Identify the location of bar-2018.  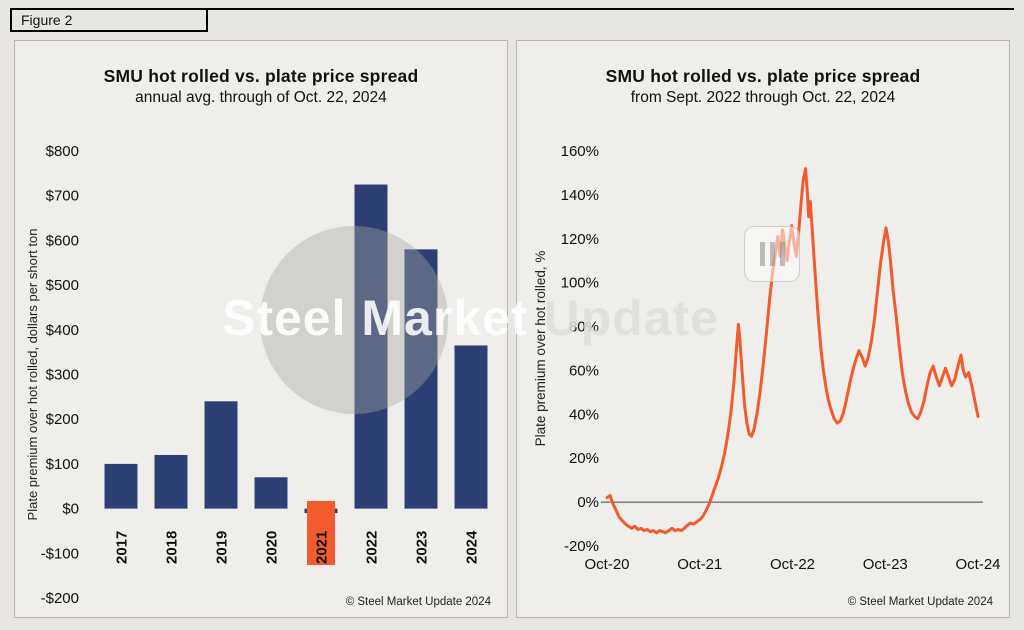
(171, 481).